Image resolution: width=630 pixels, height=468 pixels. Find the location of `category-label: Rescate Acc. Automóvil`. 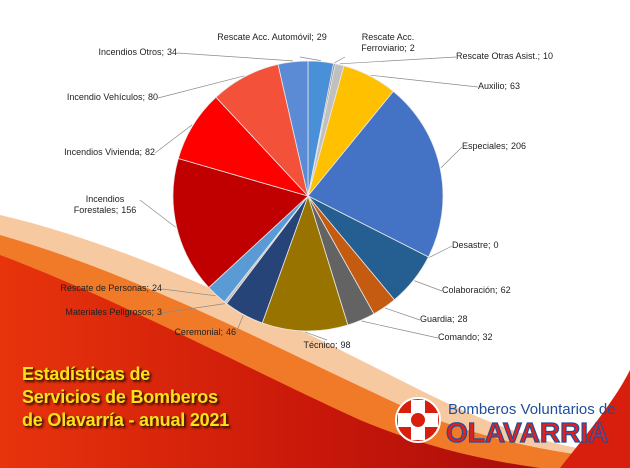

category-label: Rescate Acc. Automóvil is located at coordinates (264, 37).